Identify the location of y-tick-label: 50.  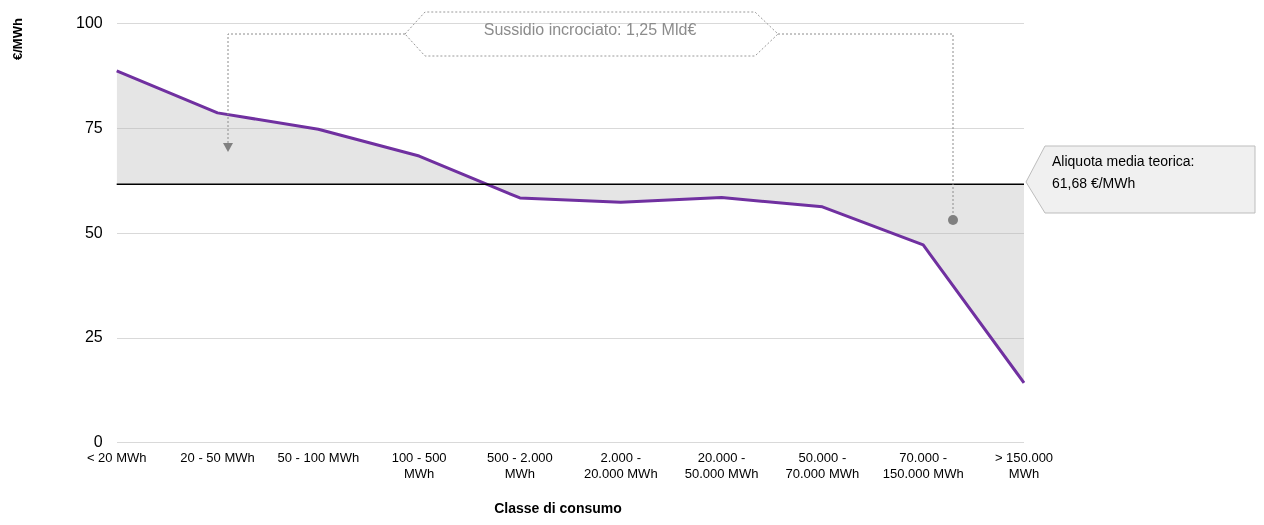
(93, 232).